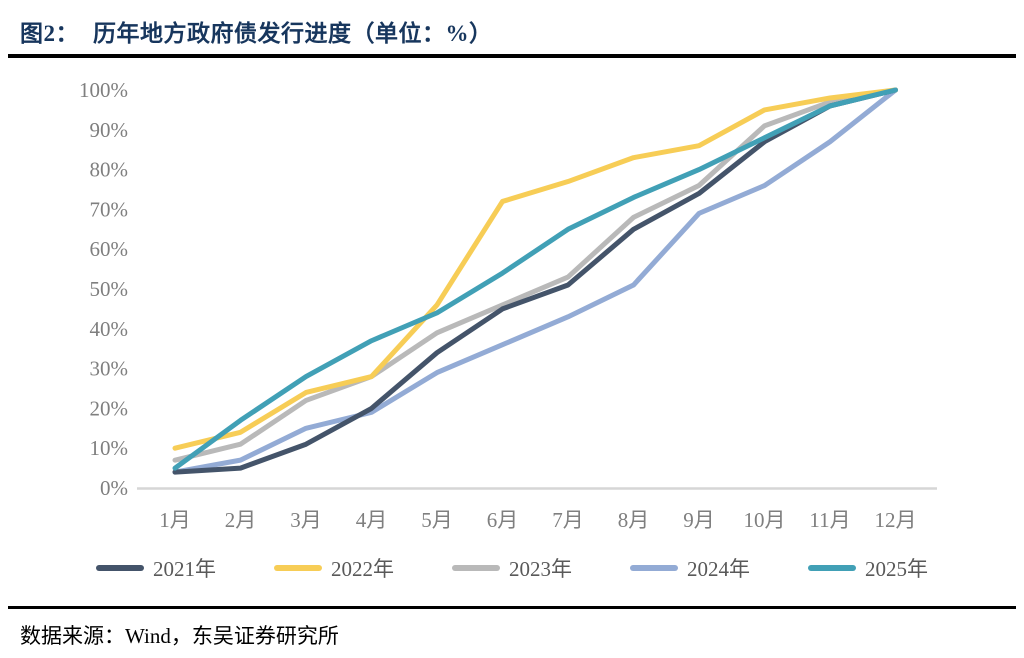 Image resolution: width=1024 pixels, height=658 pixels. What do you see at coordinates (293, 33) in the screenshot?
I see `figure-title-text: 历年地方政府债发行进度（单位：%）` at bounding box center [293, 33].